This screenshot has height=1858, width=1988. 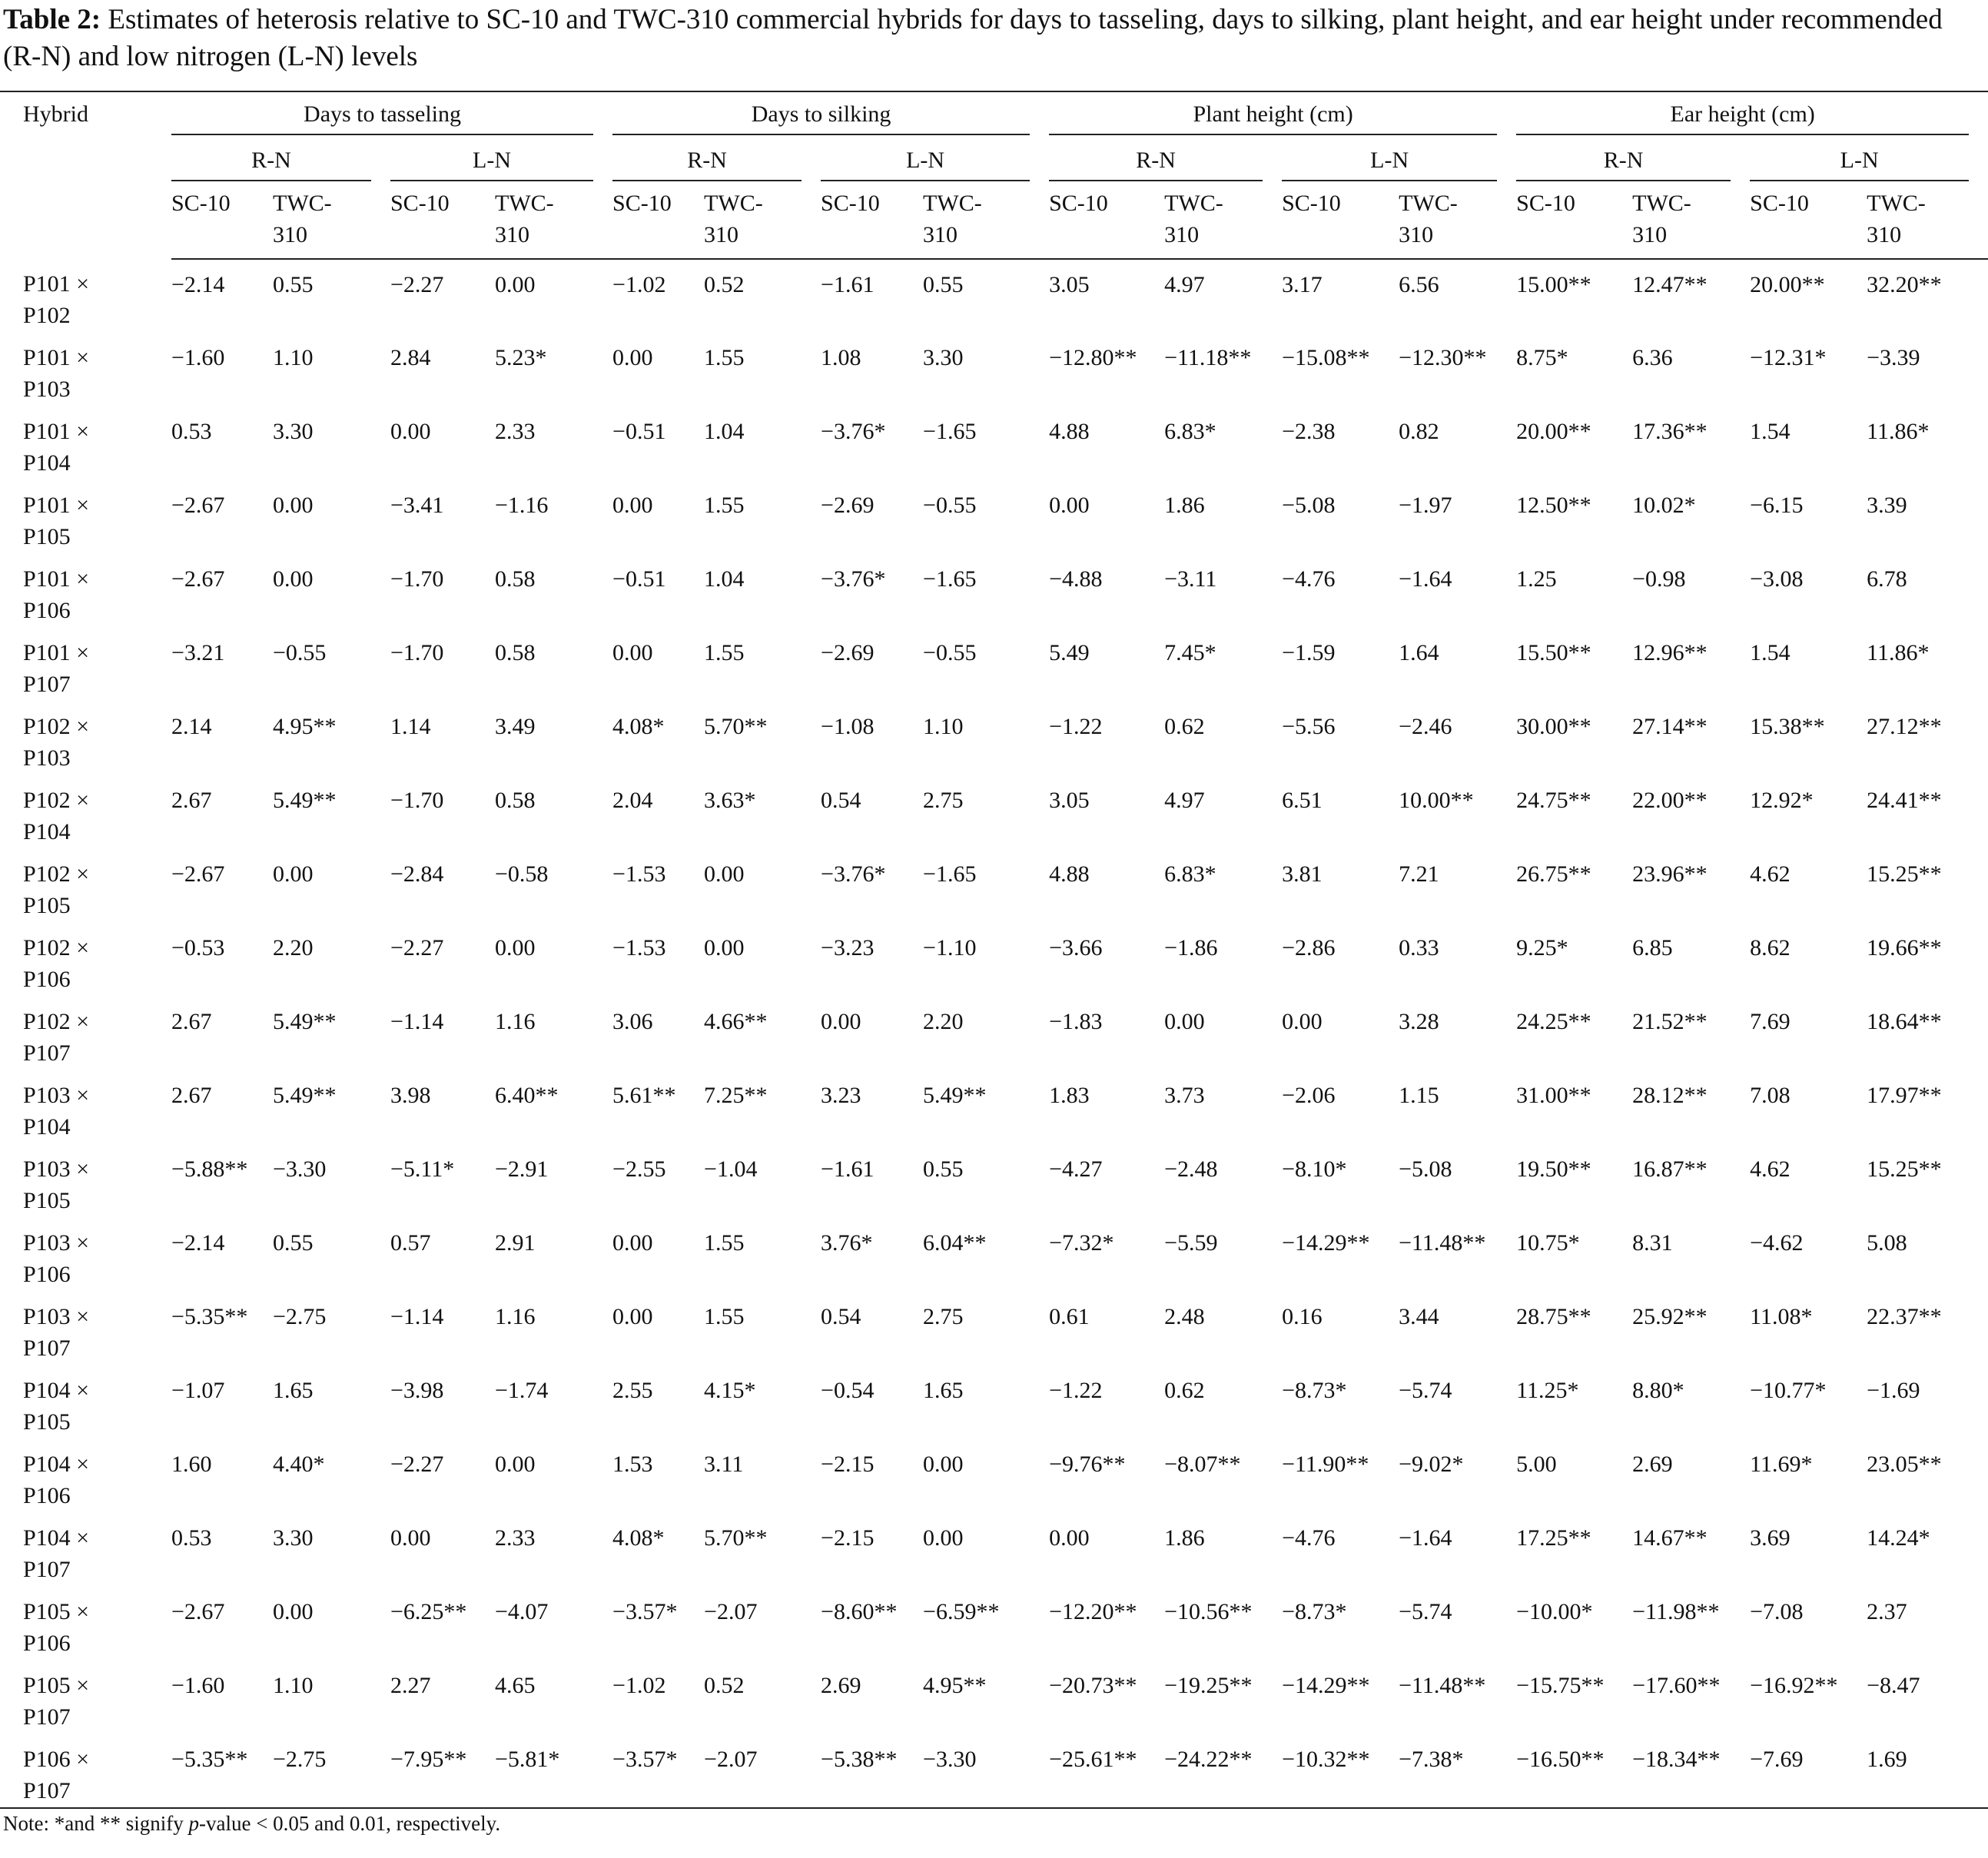 I want to click on value-cell: 31.00**, so click(x=1553, y=1095).